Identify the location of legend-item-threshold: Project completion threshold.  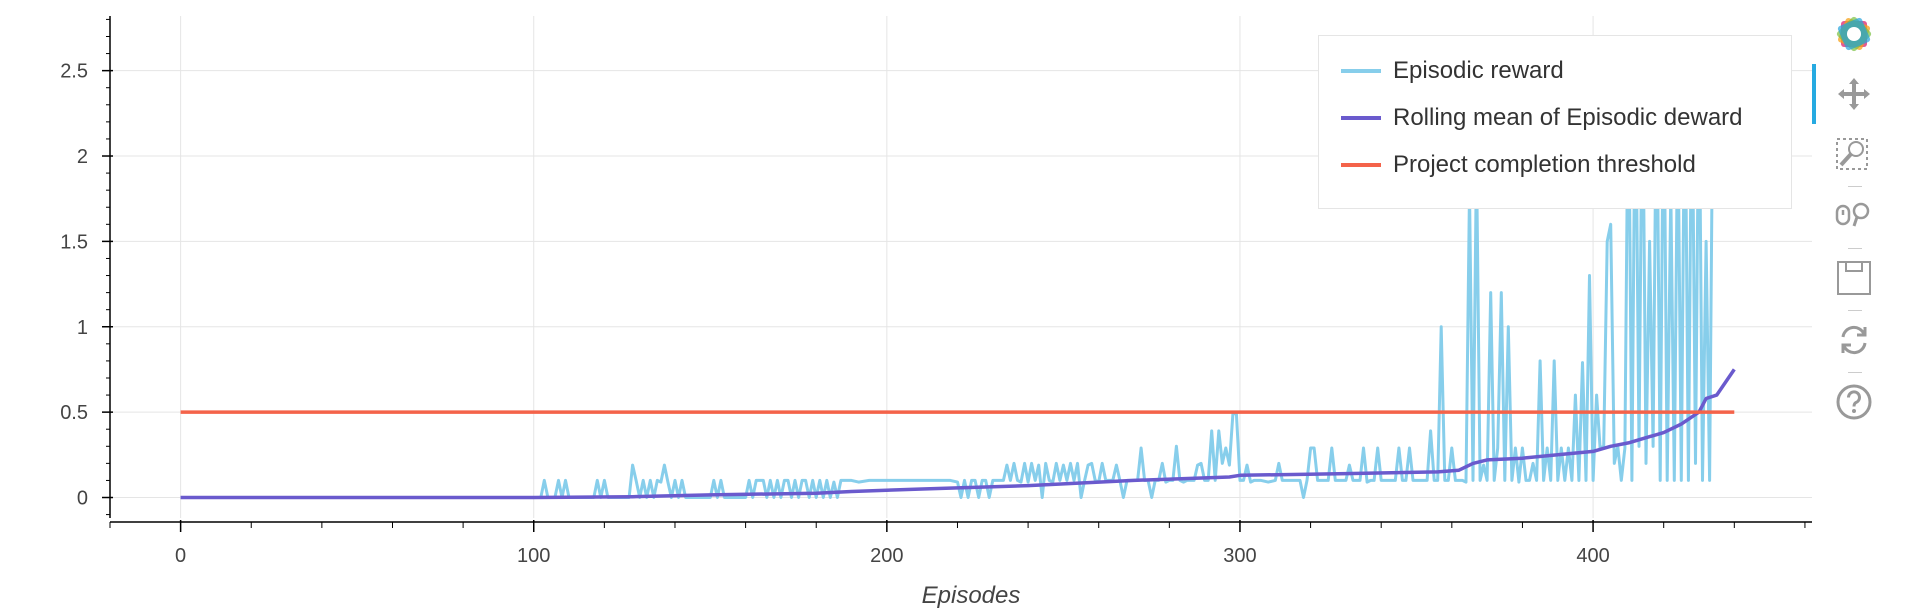
(1518, 165).